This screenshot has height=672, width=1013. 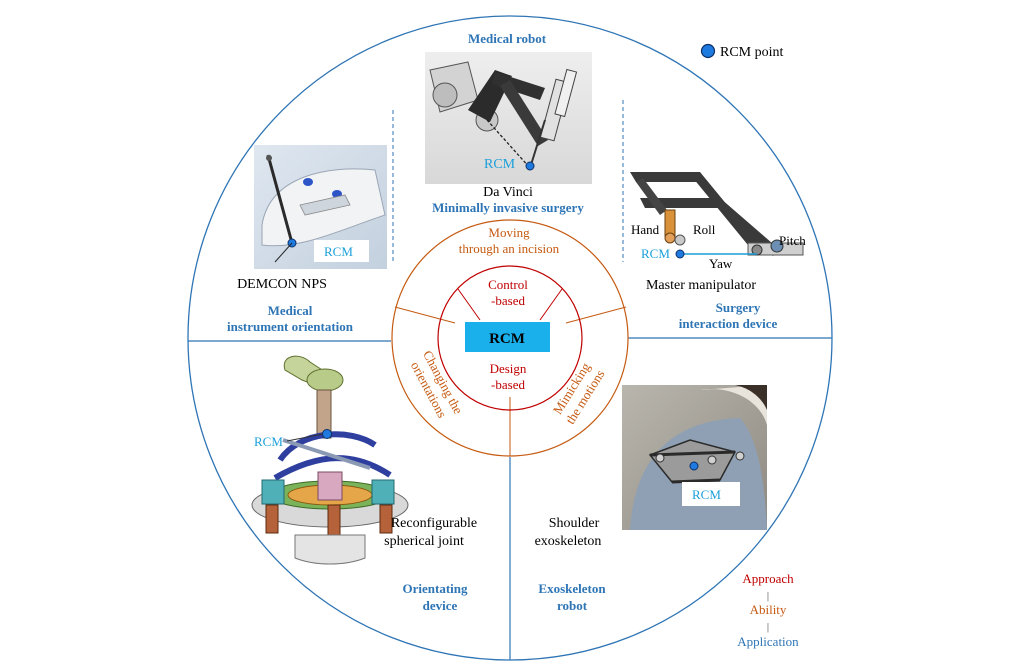 What do you see at coordinates (509, 232) in the screenshot?
I see `ability-moving-line1: Moving` at bounding box center [509, 232].